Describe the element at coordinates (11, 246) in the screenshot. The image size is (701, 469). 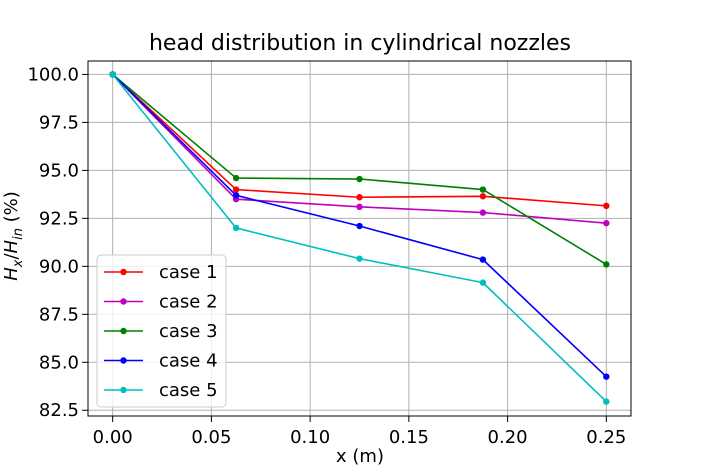
I see `y-axis-label-h-in: H` at that location.